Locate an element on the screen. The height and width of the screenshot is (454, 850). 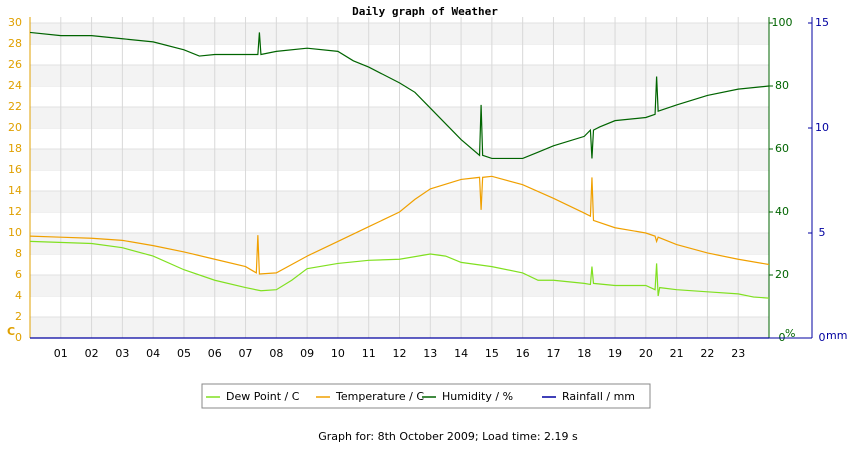
y3-tick-label: 0 is located at coordinates (822, 337).